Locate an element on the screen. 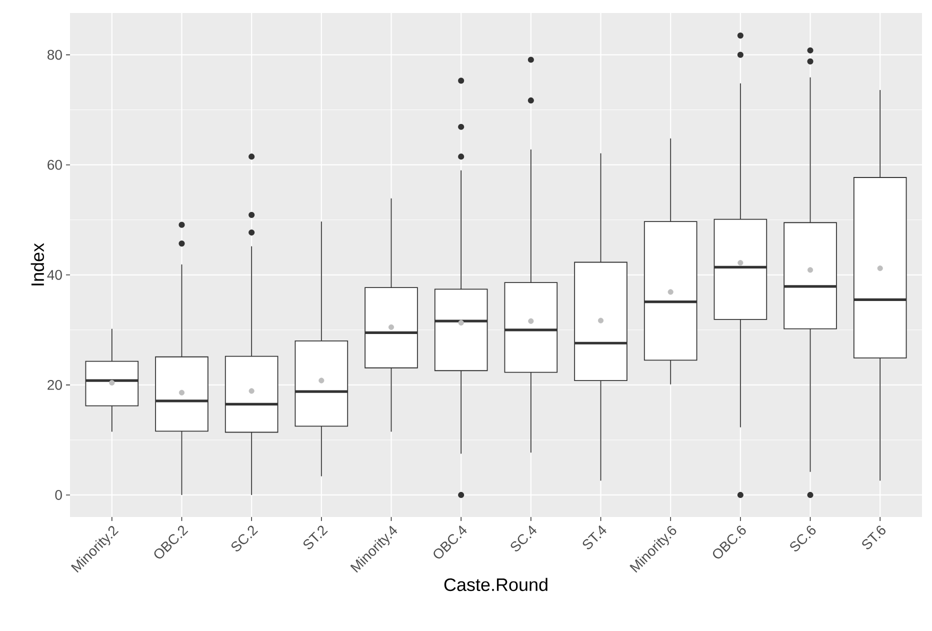  y-tick-label: 60 is located at coordinates (55, 165).